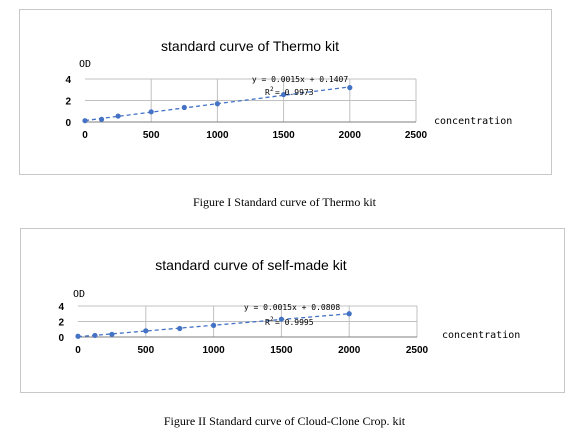 The height and width of the screenshot is (433, 569). I want to click on chart-title: standard curve of self-made kit, so click(251, 265).